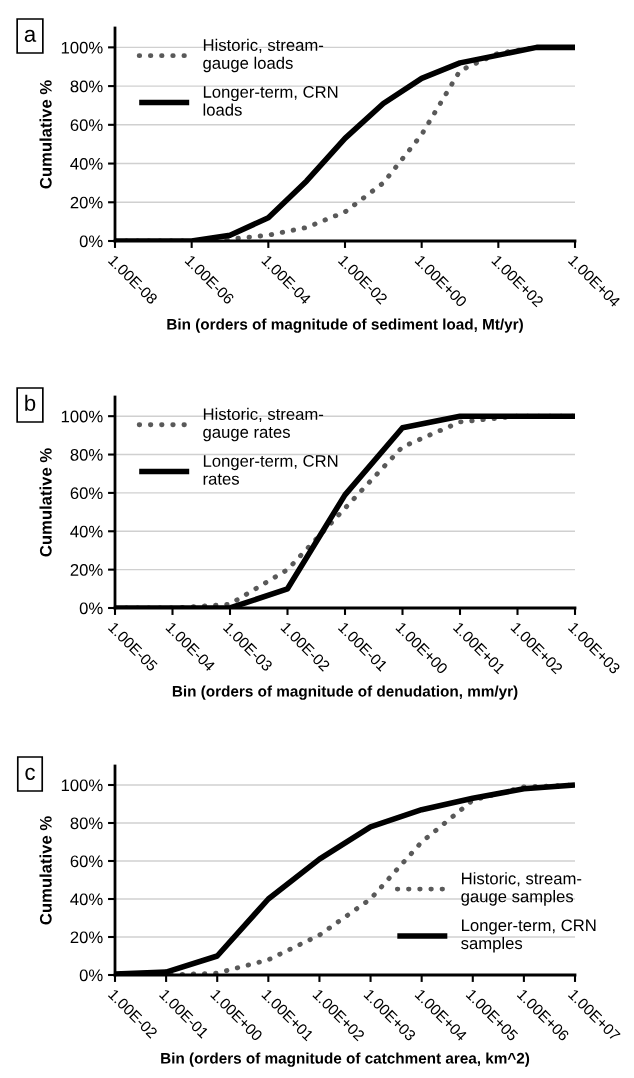  I want to click on x-axis-title: Bin (orders of magnitude of sediment load, Mt/yr), so click(345, 325).